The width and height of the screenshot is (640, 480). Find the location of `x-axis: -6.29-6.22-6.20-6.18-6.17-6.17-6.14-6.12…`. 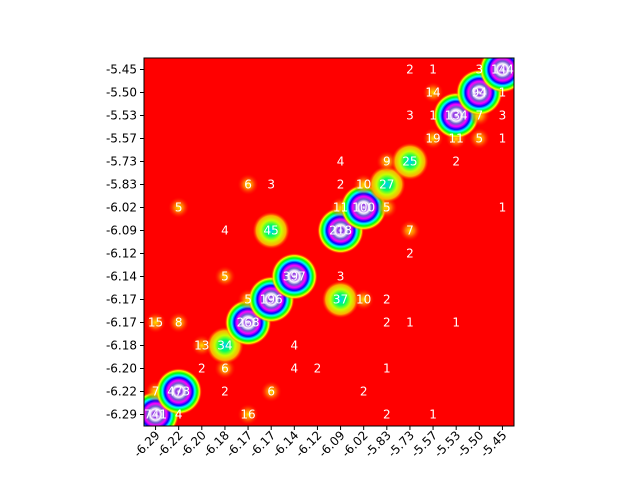

x-axis: -6.29-6.22-6.20-6.18-6.17-6.17-6.14-6.12… is located at coordinates (320, 443).